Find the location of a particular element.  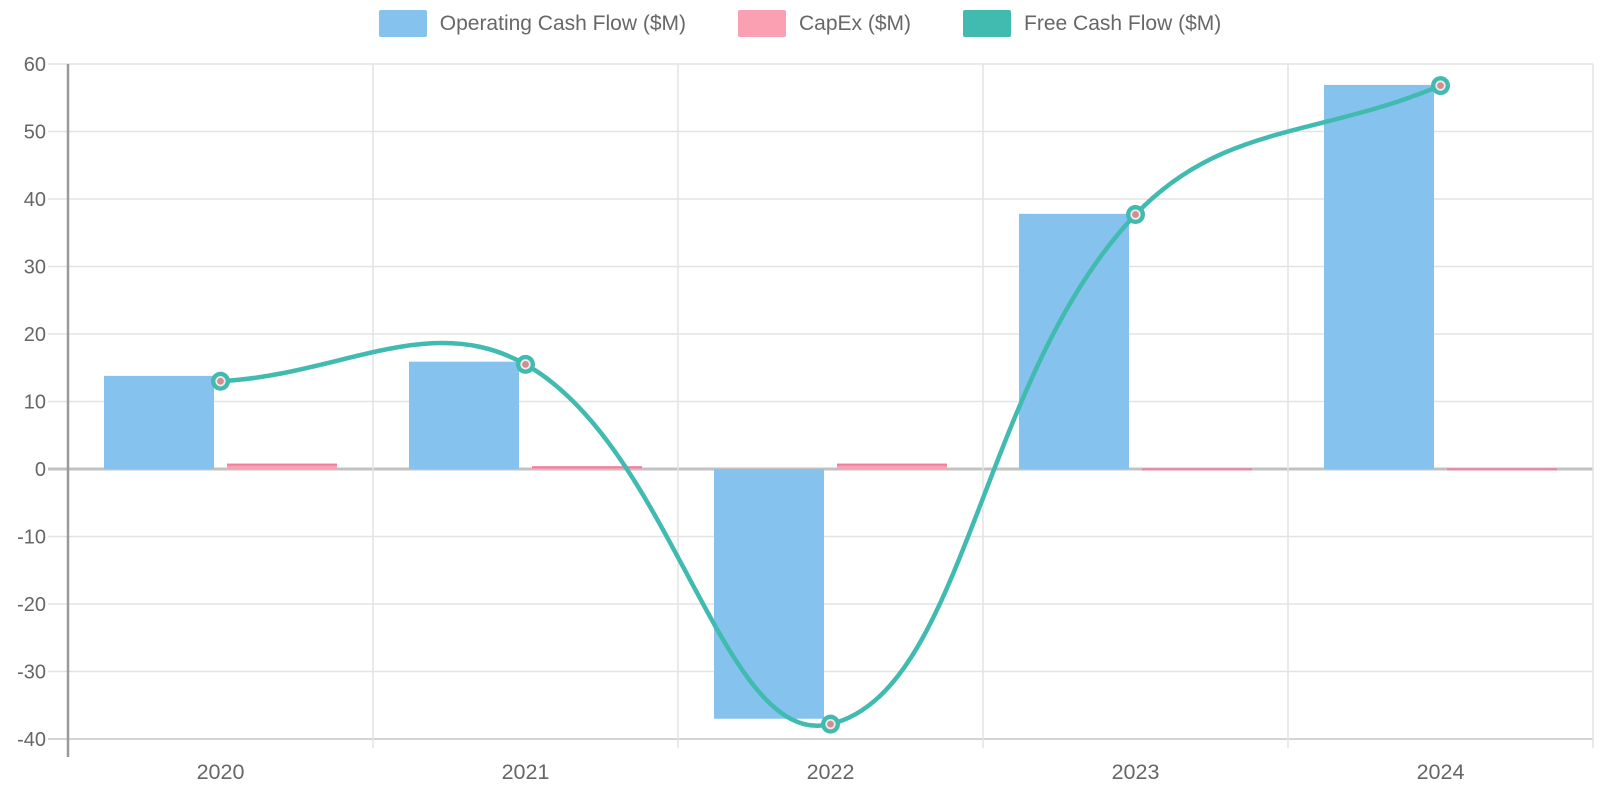

y-axis-label: 0 is located at coordinates (40, 470).